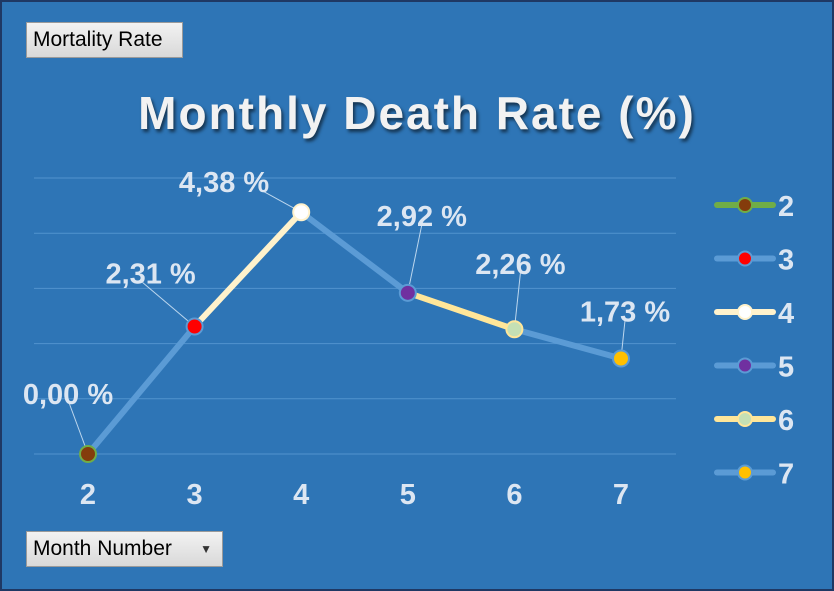 The height and width of the screenshot is (591, 834). I want to click on value-field-button: Mortality Rate, so click(104, 40).